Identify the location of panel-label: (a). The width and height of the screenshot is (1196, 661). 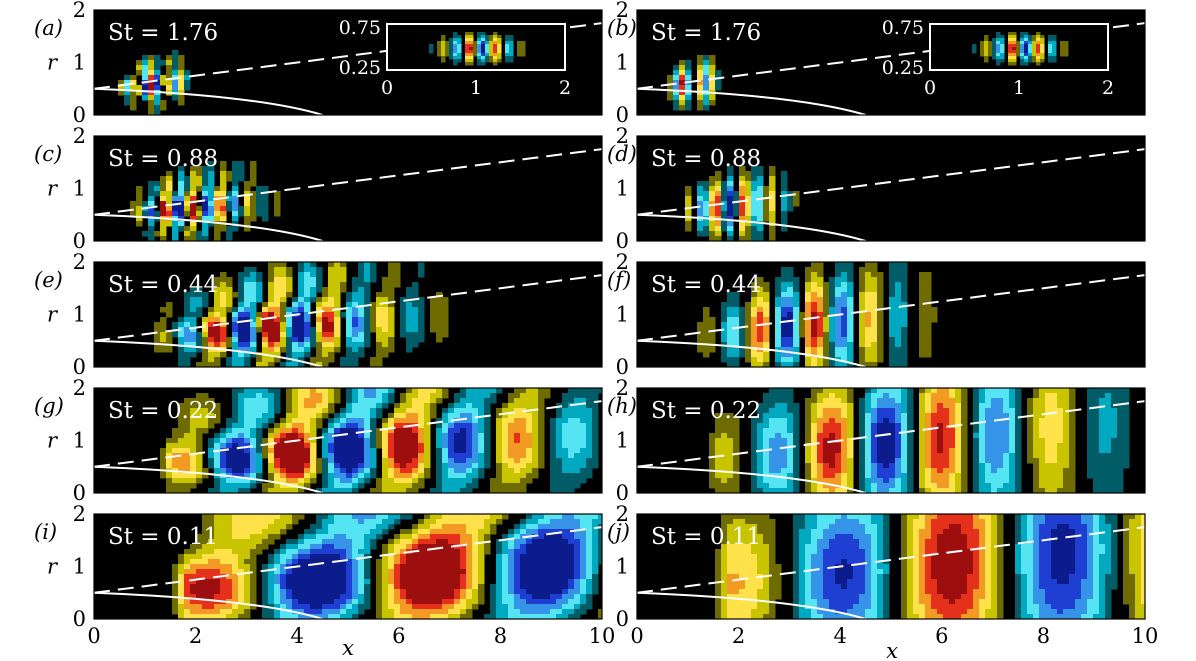
(48, 28).